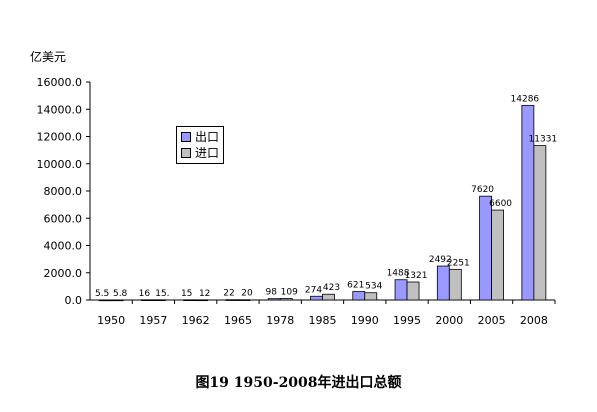 The image size is (597, 412). What do you see at coordinates (186, 153) in the screenshot?
I see `legend-swatch-import` at bounding box center [186, 153].